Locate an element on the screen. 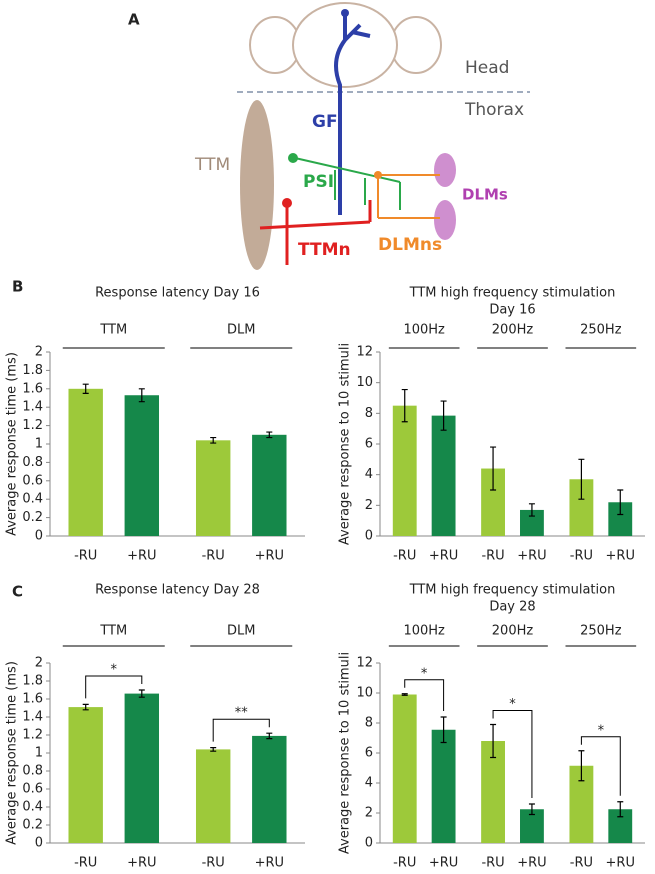  y-tick-label: 1.4 is located at coordinates (32, 717).